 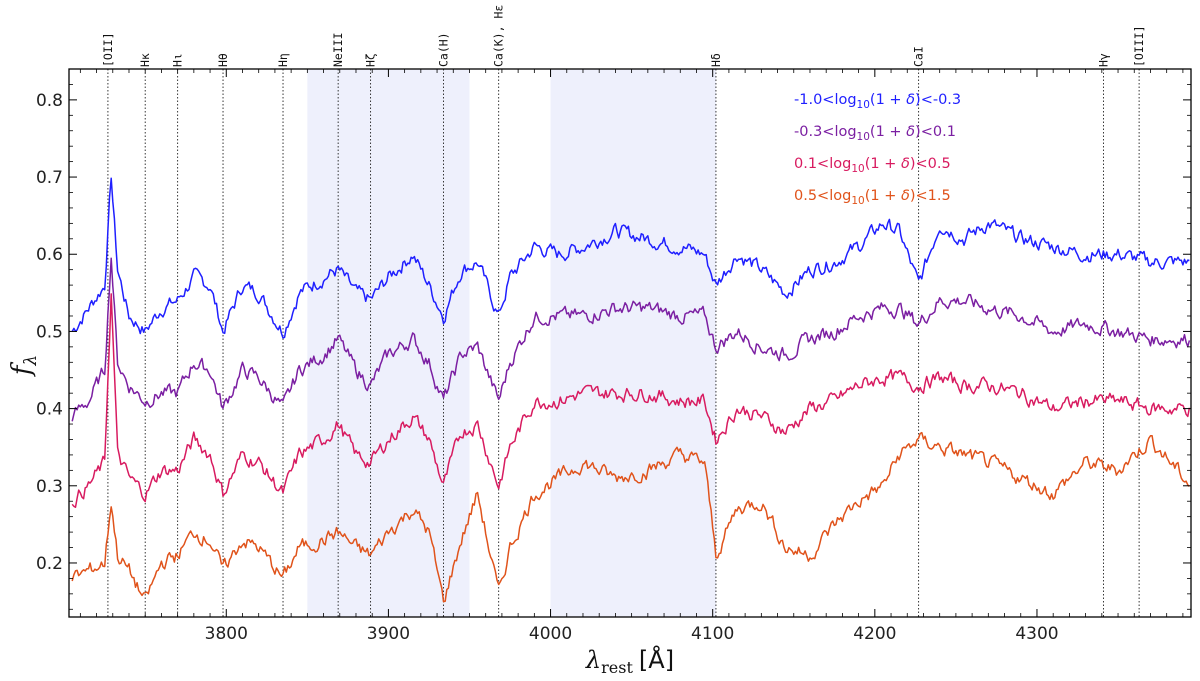 What do you see at coordinates (388, 634) in the screenshot?
I see `x-tick-label: 3900` at bounding box center [388, 634].